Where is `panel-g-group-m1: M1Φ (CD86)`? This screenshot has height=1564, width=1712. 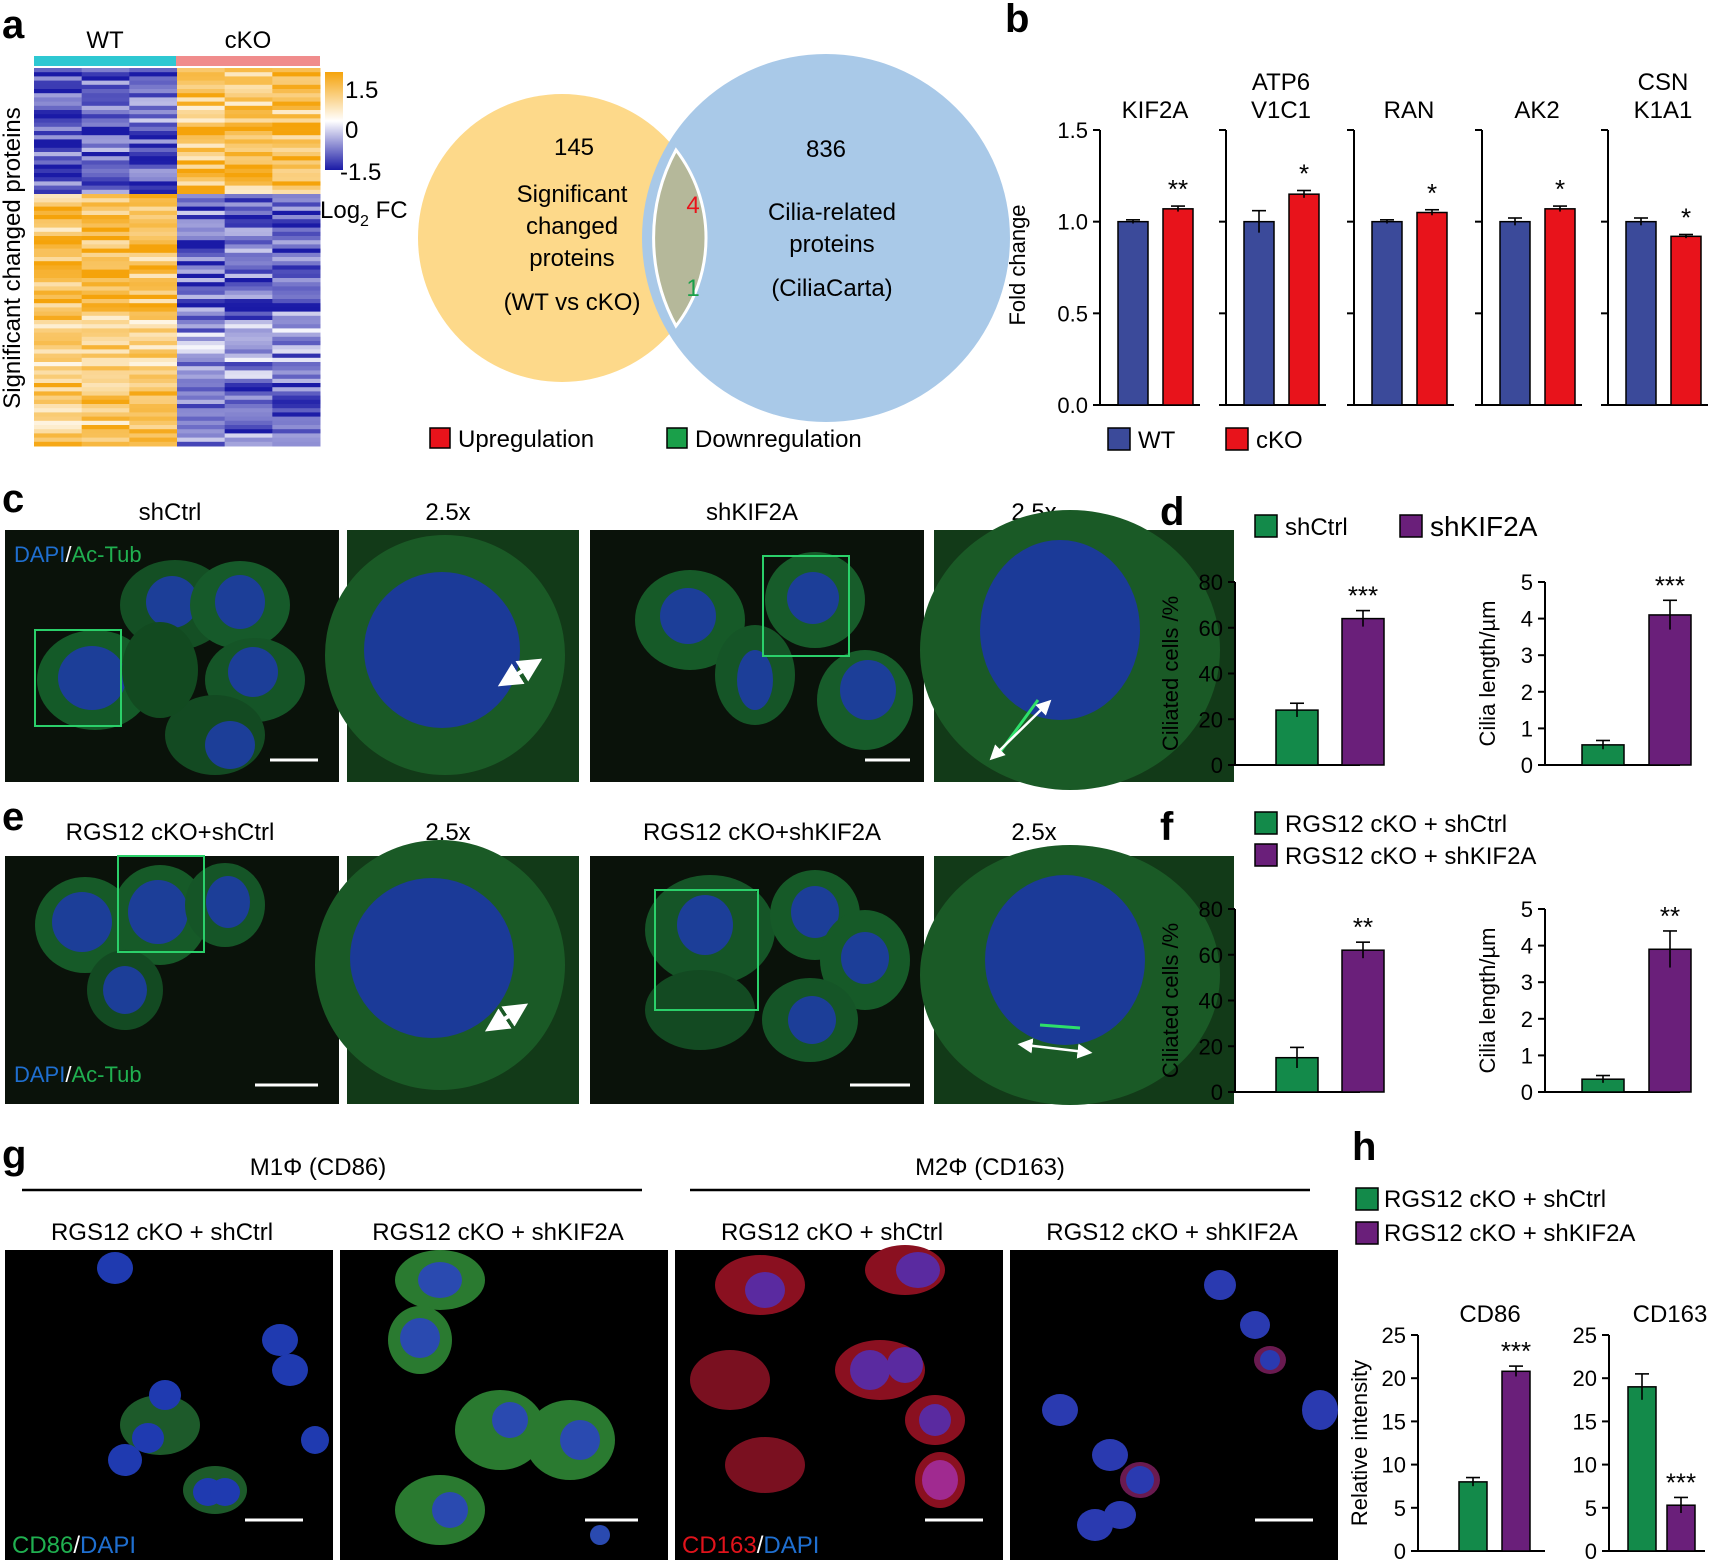
panel-g-group-m1: M1Φ (CD86) is located at coordinates (318, 1167).